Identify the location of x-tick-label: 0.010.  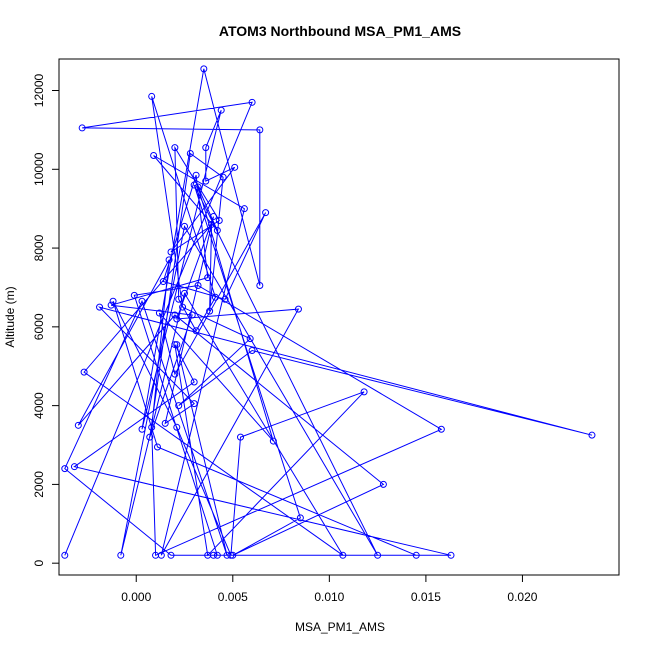
(329, 597).